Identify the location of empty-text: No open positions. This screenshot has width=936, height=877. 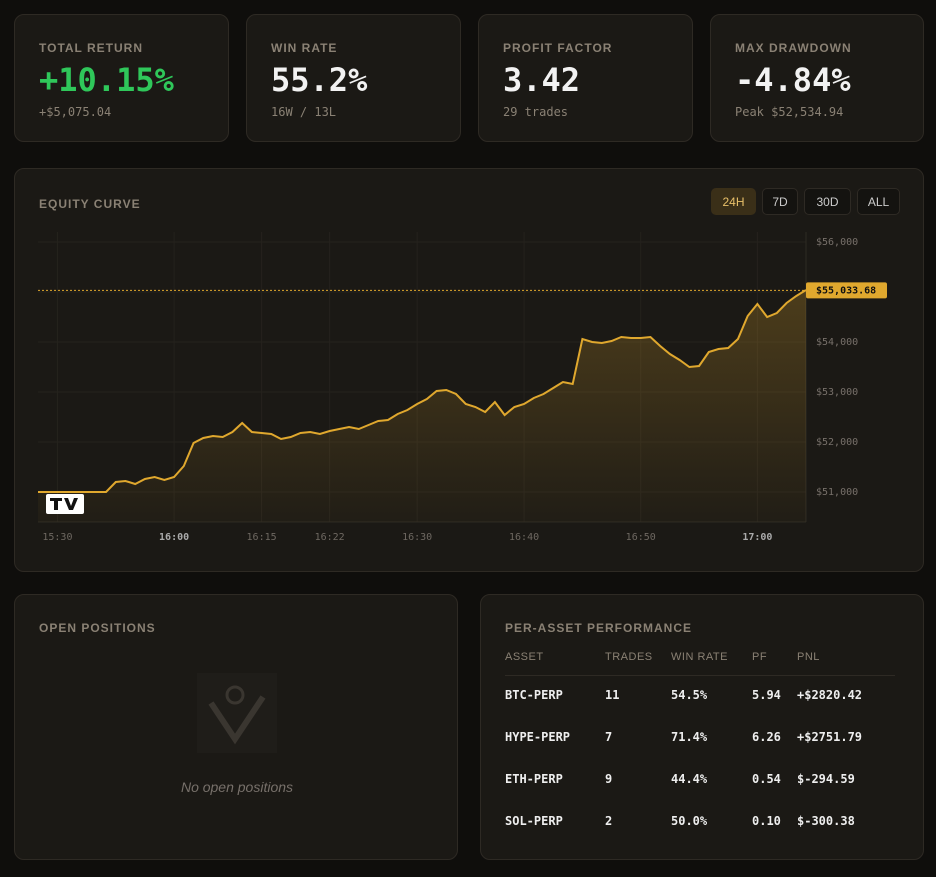
(237, 787).